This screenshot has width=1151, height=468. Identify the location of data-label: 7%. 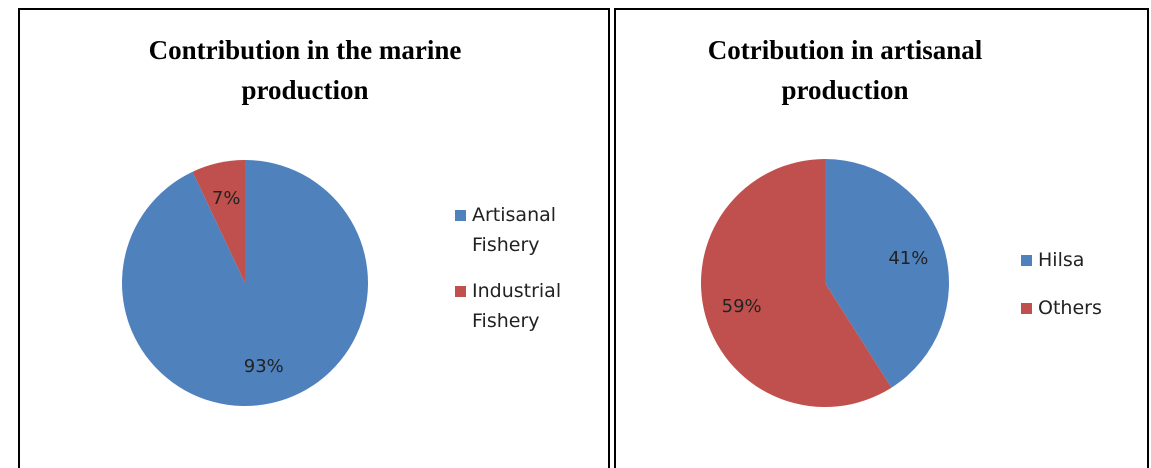
(226, 198).